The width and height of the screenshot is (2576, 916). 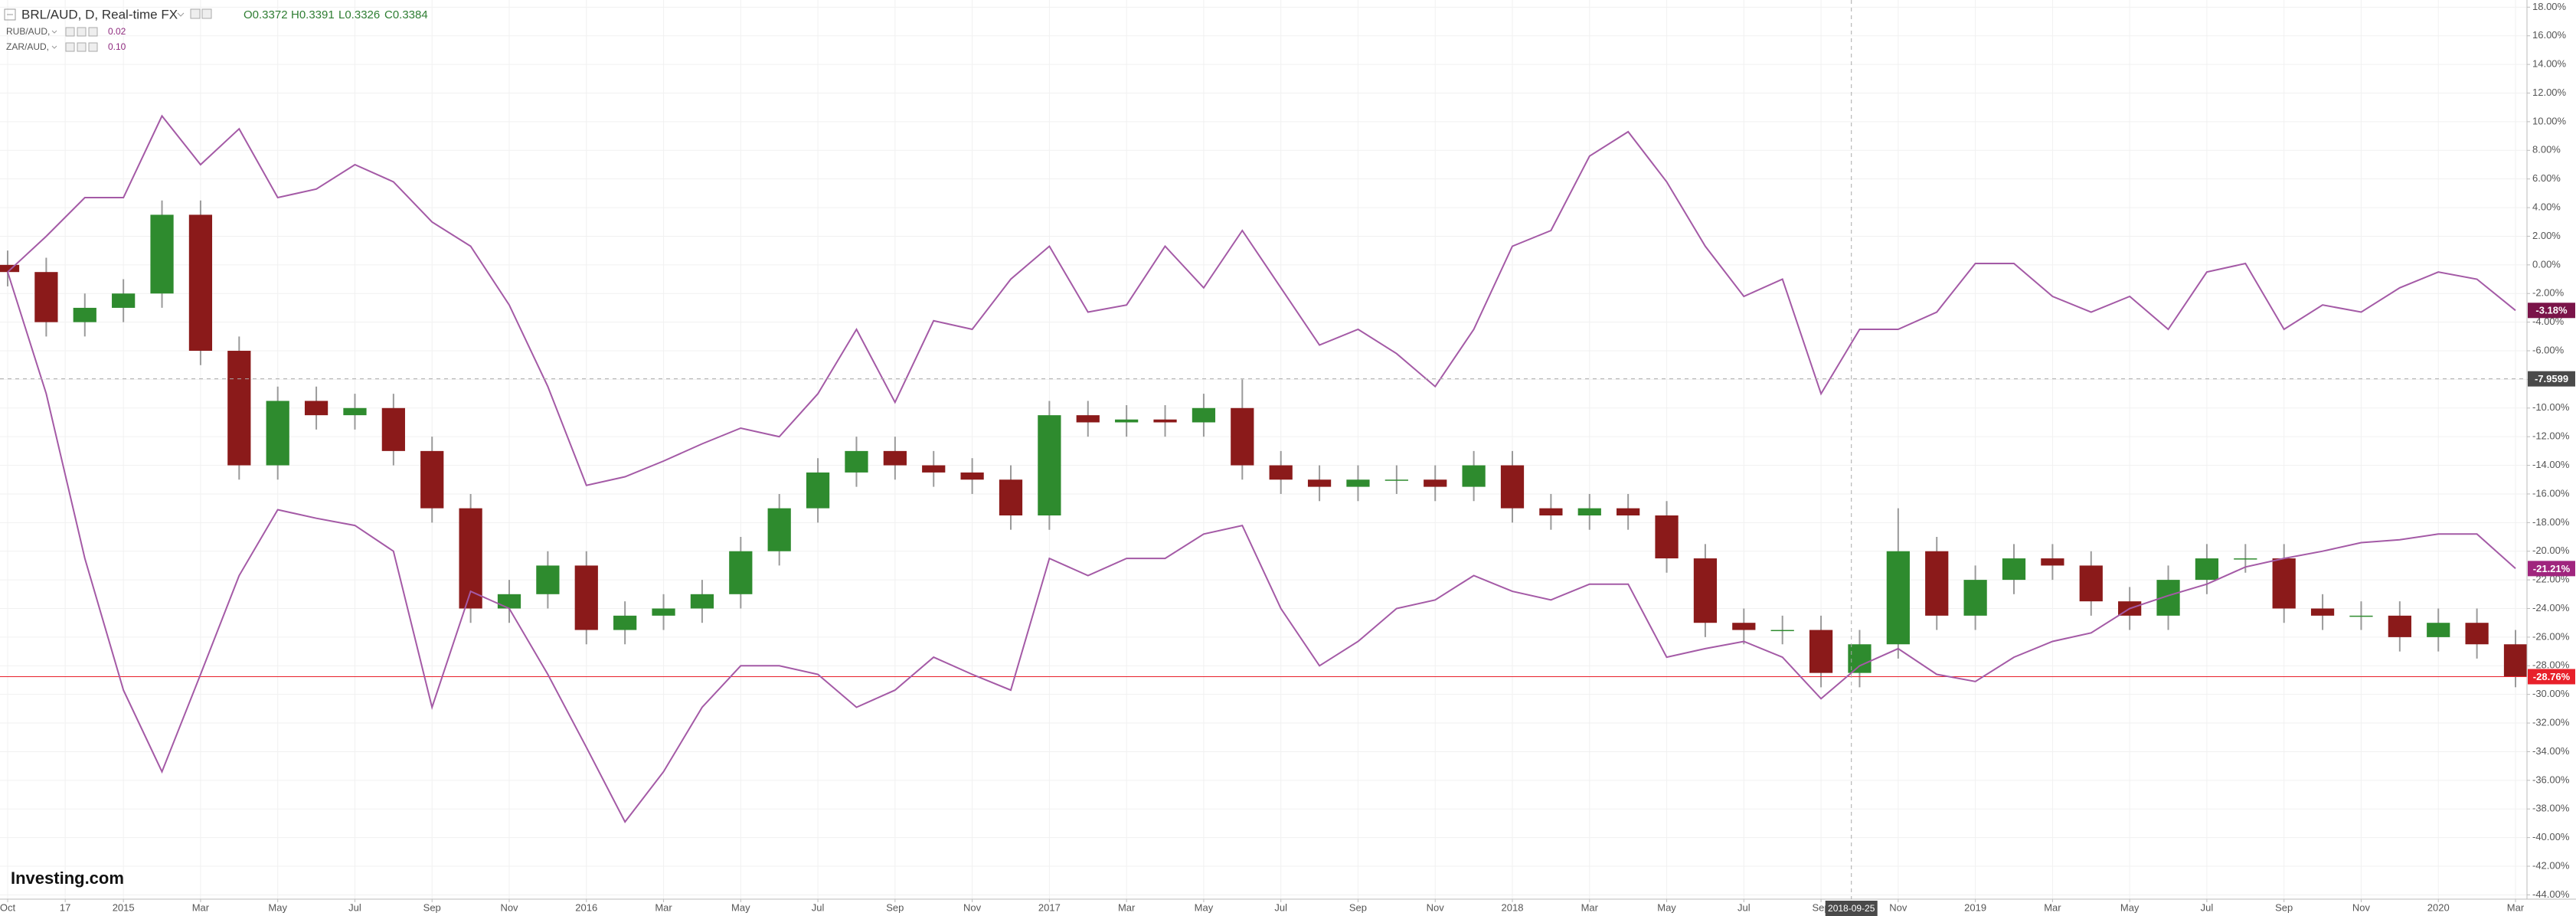 What do you see at coordinates (2551, 311) in the screenshot?
I see `last-value-tag-label: -3.18%` at bounding box center [2551, 311].